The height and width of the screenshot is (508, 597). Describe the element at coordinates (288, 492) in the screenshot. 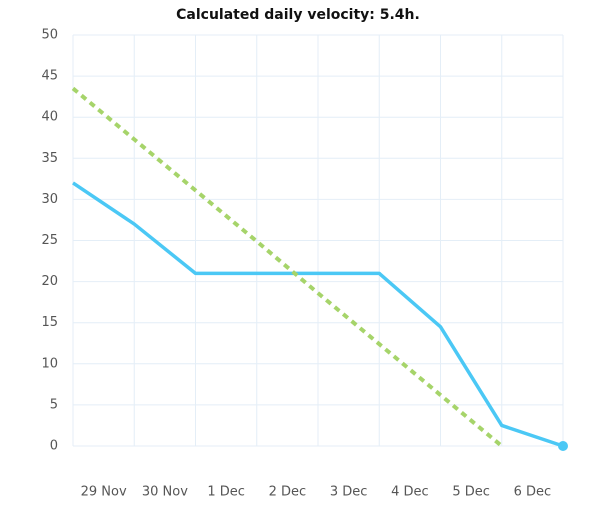

I see `x-tick-label: 2 Dec` at that location.